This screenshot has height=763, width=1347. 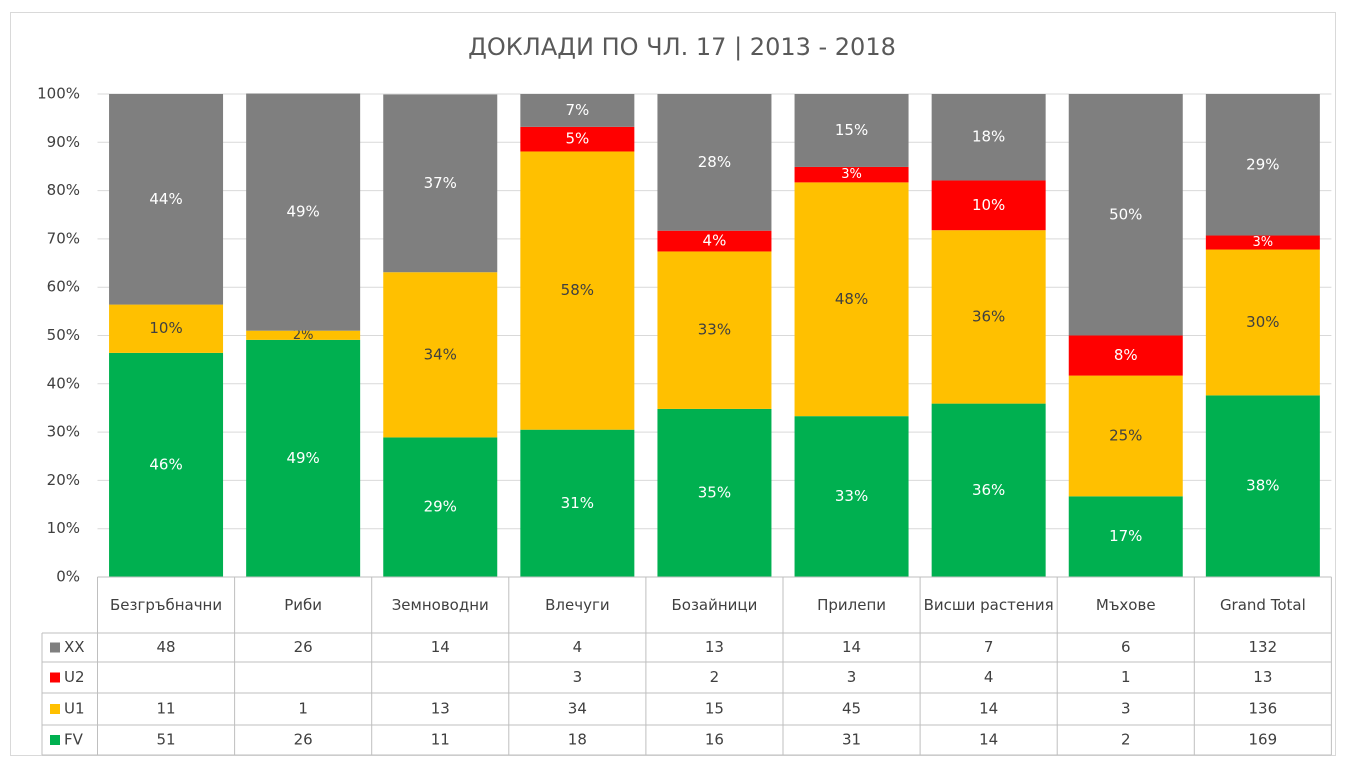 I want to click on table-cell: 1, so click(x=1126, y=677).